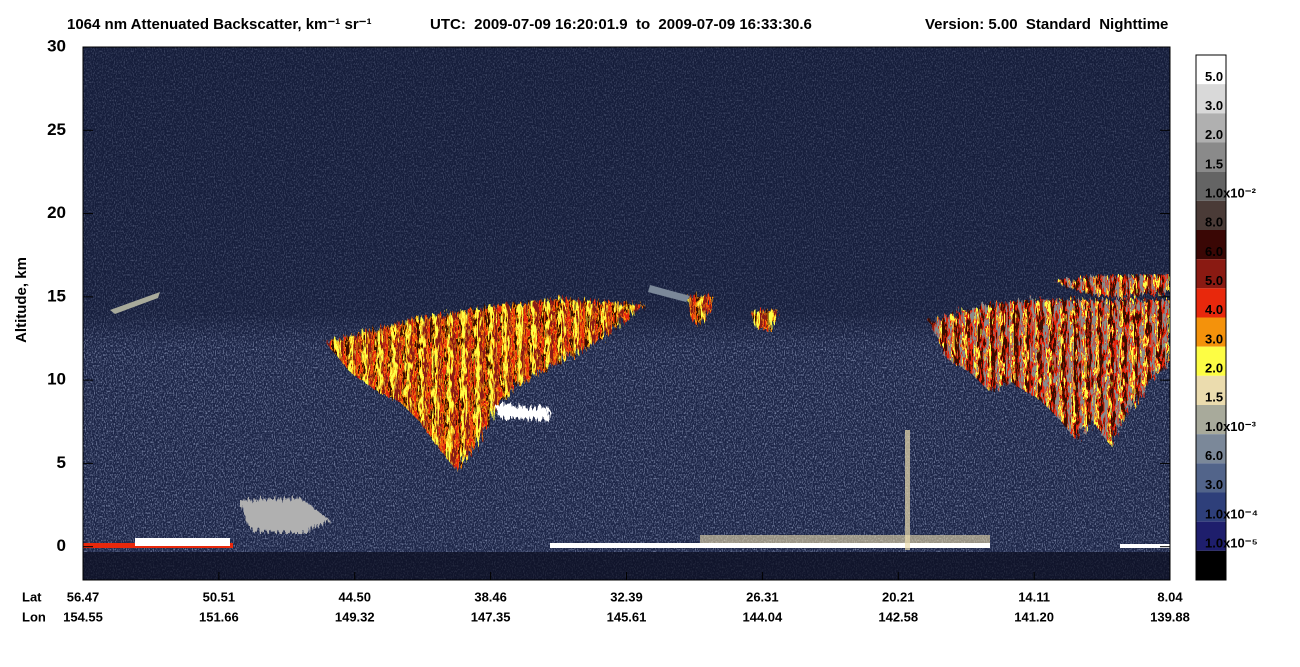 This screenshot has width=1300, height=667. What do you see at coordinates (56, 45) in the screenshot?
I see `y-tick-label: 30` at bounding box center [56, 45].